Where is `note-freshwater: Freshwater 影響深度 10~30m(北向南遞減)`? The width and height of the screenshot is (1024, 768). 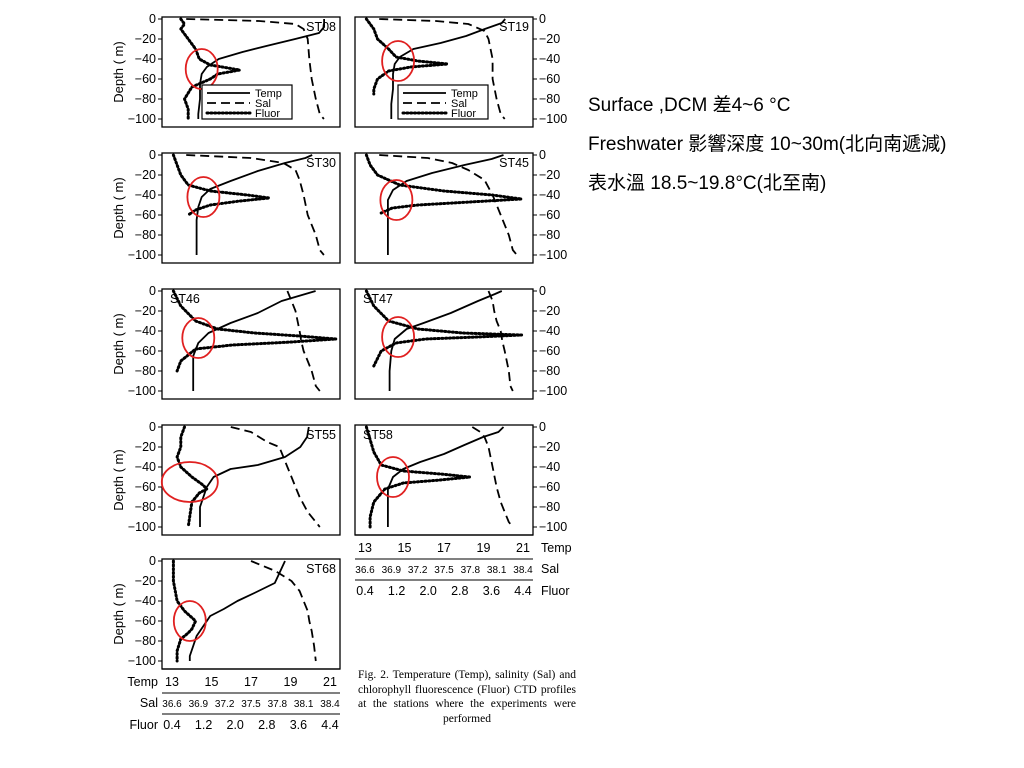
note-freshwater: Freshwater 影響深度 10~30m(北向南遞減) is located at coordinates (767, 144).